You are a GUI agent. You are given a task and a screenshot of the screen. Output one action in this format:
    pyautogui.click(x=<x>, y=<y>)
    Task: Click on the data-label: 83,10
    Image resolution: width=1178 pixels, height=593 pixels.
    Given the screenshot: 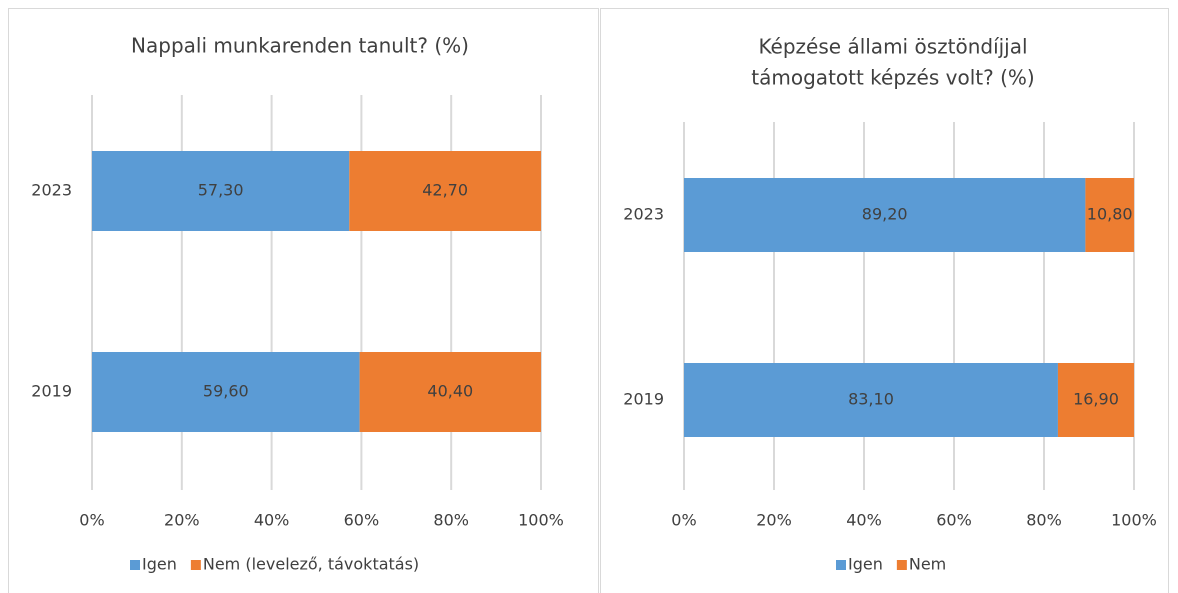 What is the action you would take?
    pyautogui.click(x=871, y=399)
    